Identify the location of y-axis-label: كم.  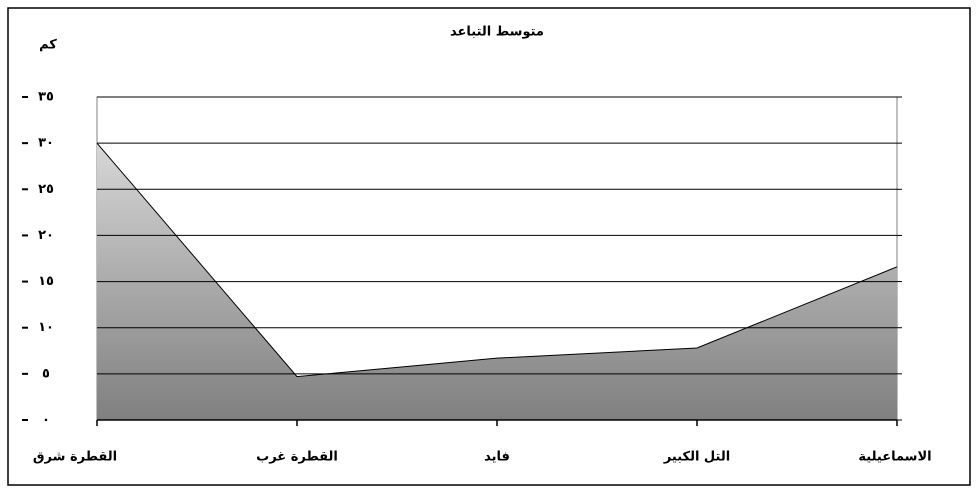
(48, 45).